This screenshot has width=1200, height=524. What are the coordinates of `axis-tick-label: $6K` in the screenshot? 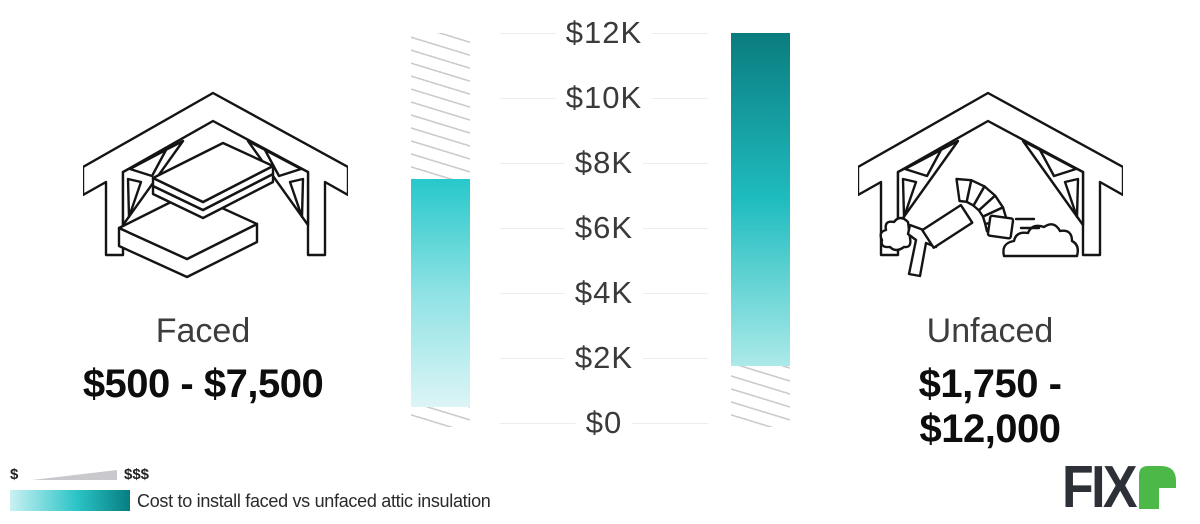 It's located at (604, 228).